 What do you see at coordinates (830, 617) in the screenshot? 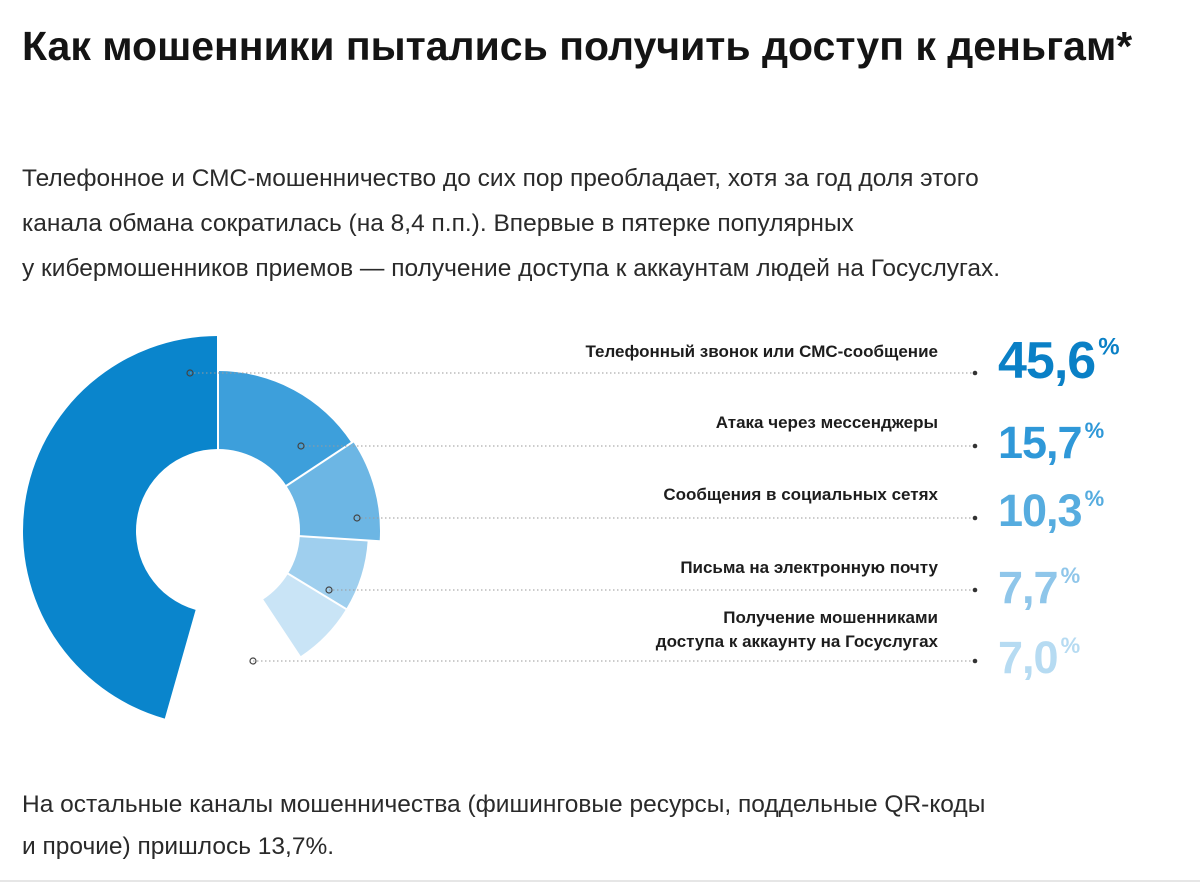
I see `category-label: Получение мошенниками` at bounding box center [830, 617].